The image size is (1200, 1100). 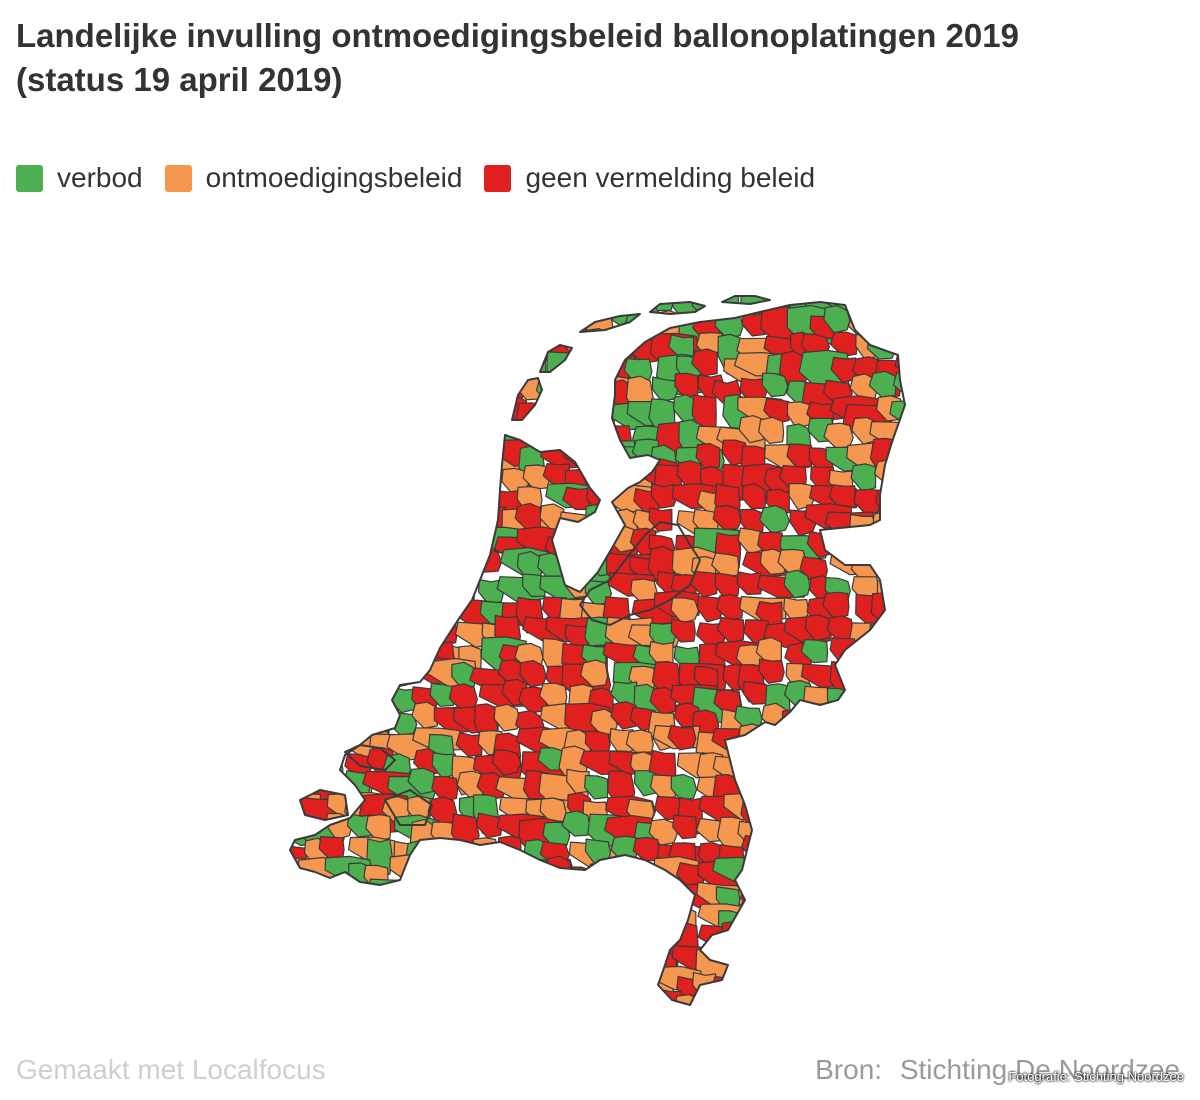 What do you see at coordinates (79, 178) in the screenshot?
I see `legend-item-verbod: verbod` at bounding box center [79, 178].